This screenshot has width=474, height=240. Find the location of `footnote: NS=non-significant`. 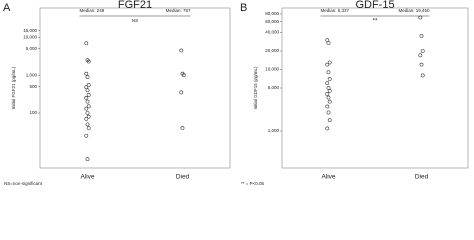

footnote: NS=non-significant is located at coordinates (23, 183).